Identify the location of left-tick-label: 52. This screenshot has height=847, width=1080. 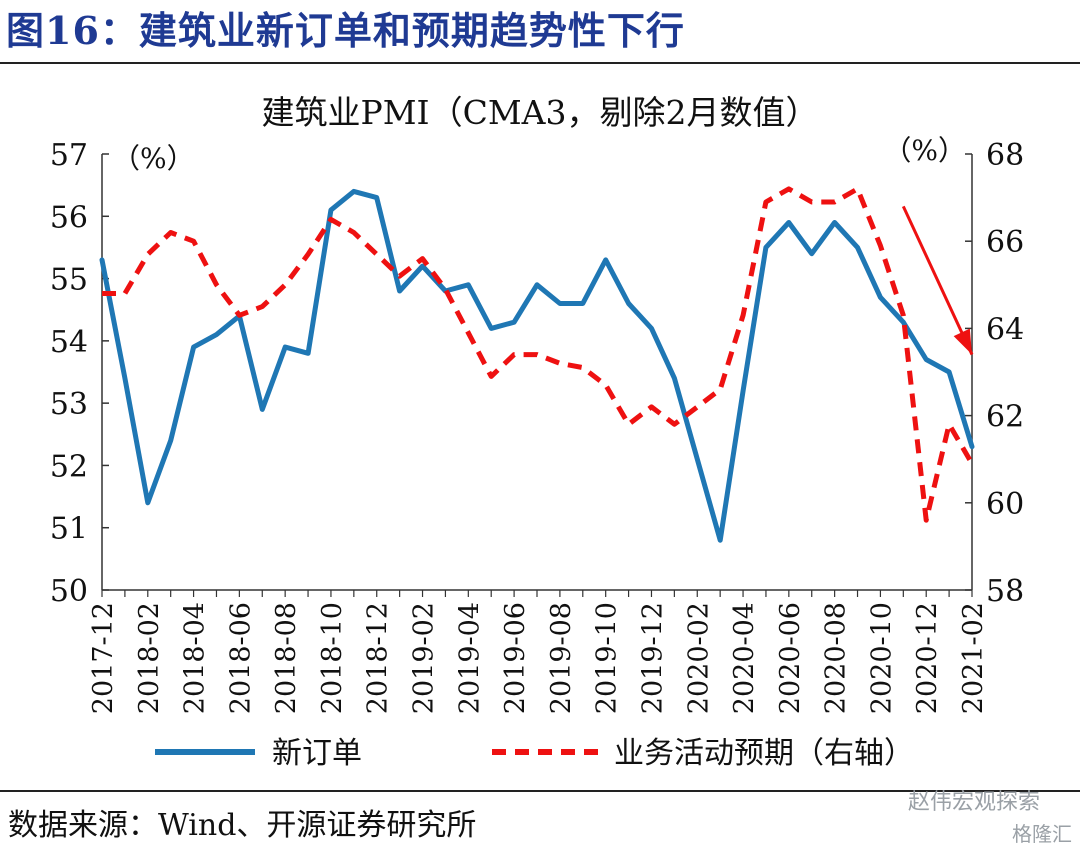
(69, 466).